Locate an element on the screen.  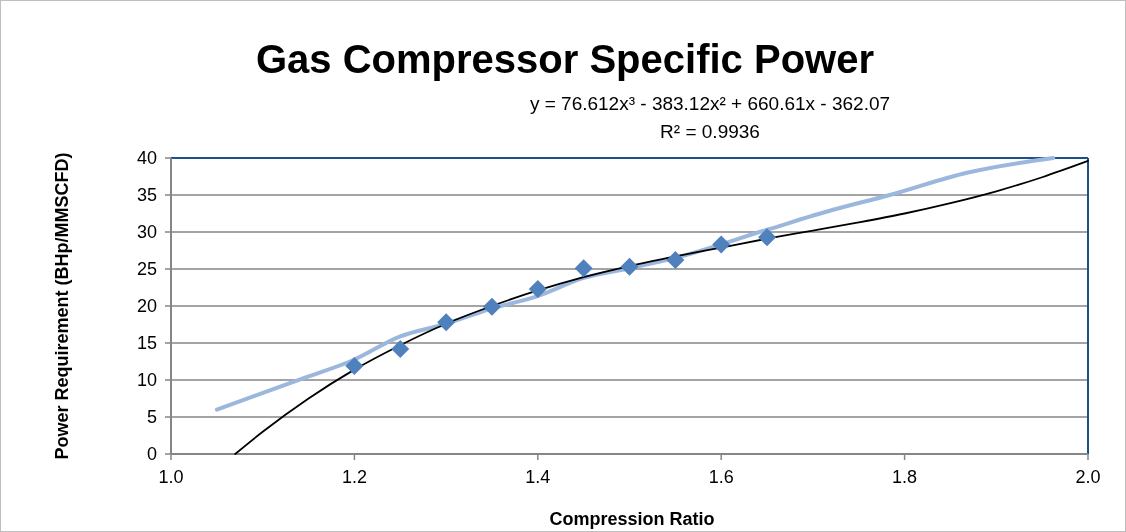
y-tick-label: 35 is located at coordinates (146, 195).